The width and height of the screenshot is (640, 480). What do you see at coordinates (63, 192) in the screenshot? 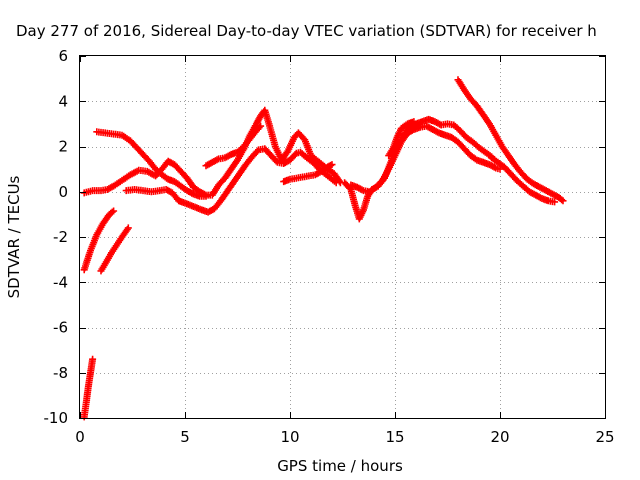
I see `y-tick-label: 0` at bounding box center [63, 192].